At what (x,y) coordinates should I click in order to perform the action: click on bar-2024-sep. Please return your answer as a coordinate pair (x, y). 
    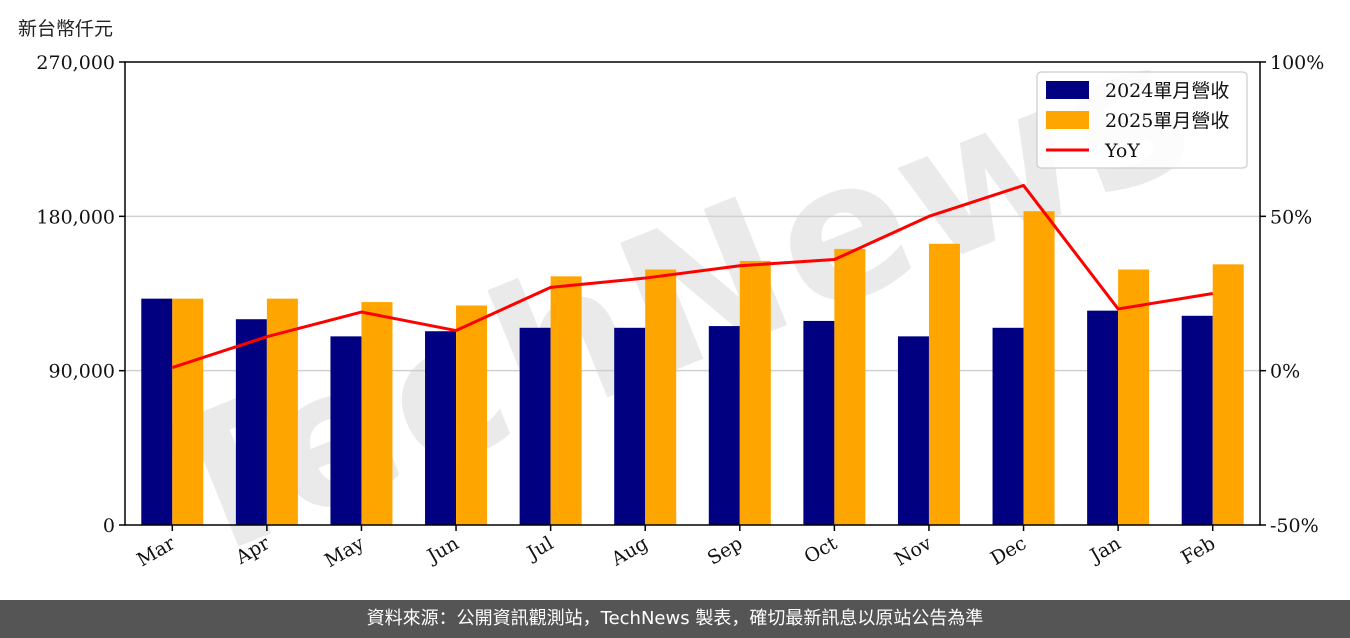
    Looking at the image, I should click on (724, 425).